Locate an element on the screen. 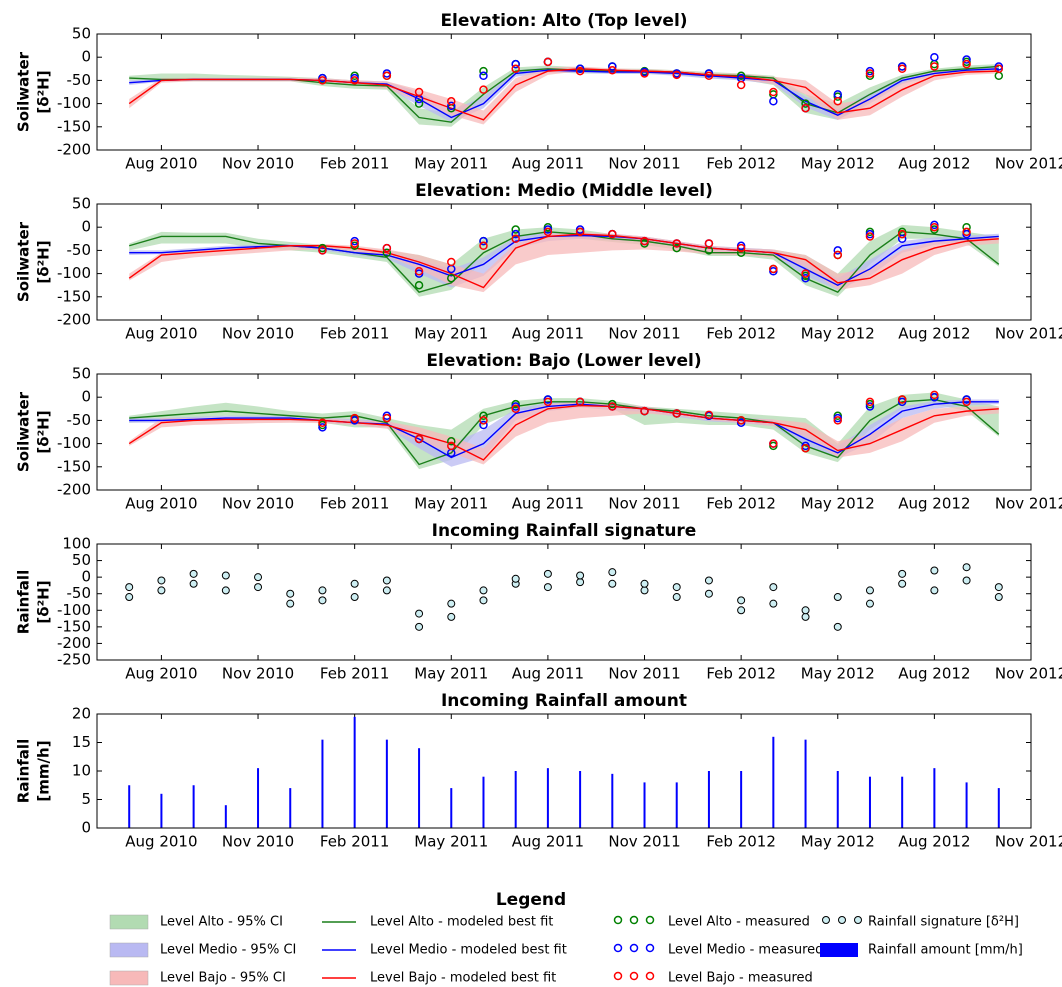 The width and height of the screenshot is (1062, 987). legend-label: Level Alto - modeled best fit is located at coordinates (461, 922).